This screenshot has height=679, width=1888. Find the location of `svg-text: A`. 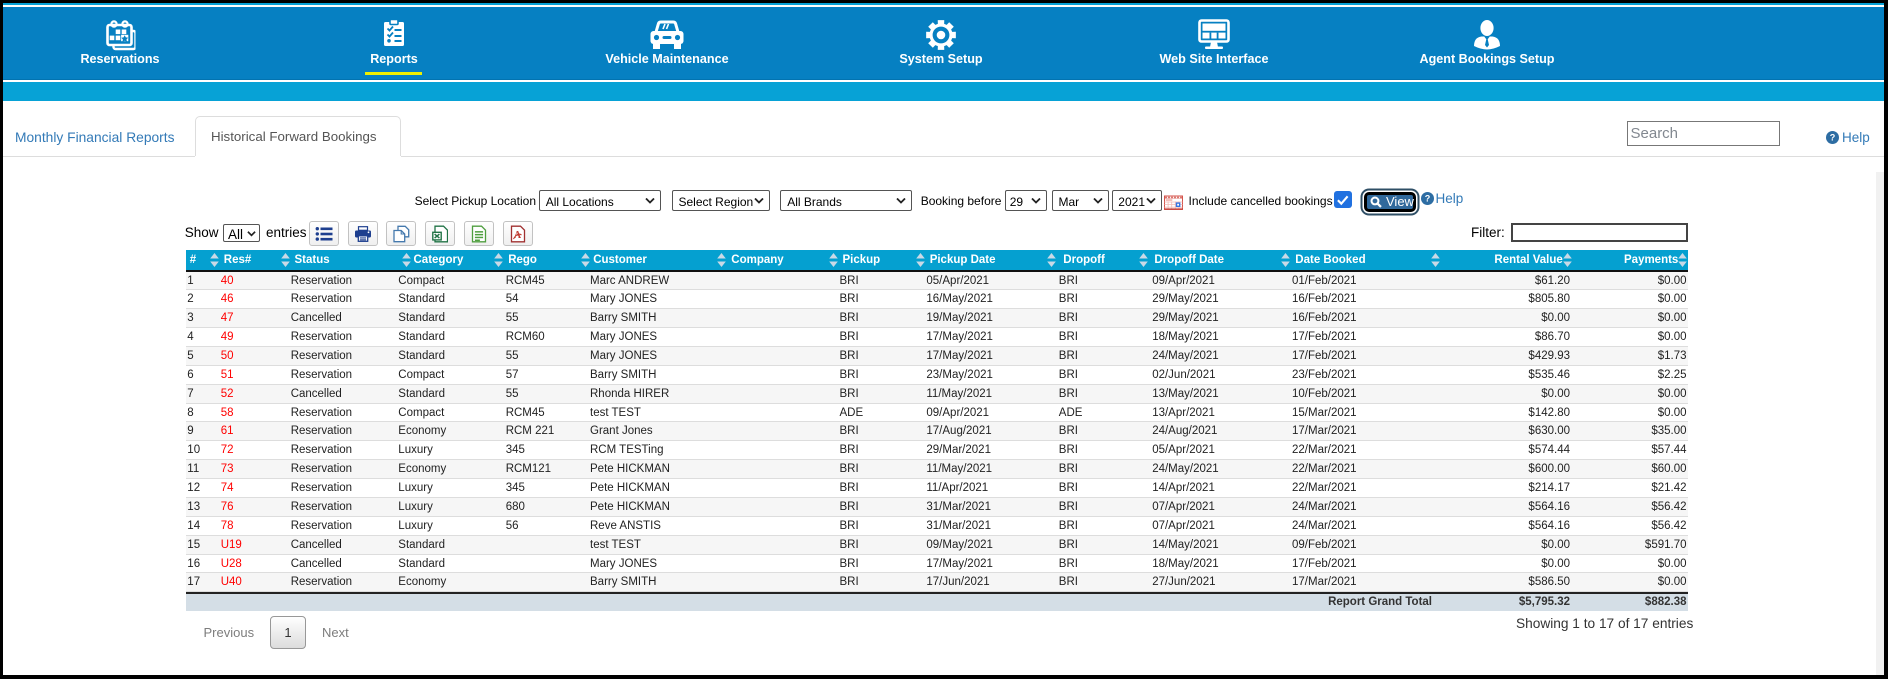

svg-text: A is located at coordinates (517, 235).